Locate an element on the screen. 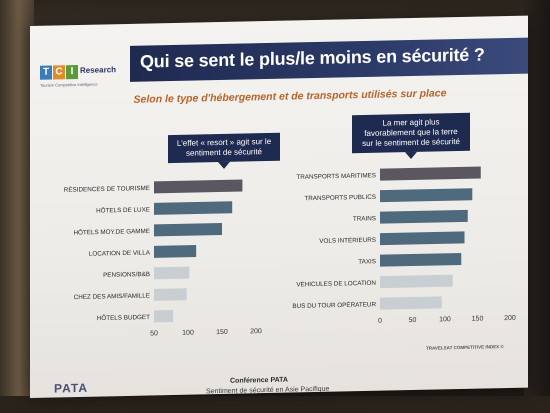 Image resolution: width=550 pixels, height=413 pixels. category-label-1-3: VOLS INTÉRIEURS is located at coordinates (347, 240).